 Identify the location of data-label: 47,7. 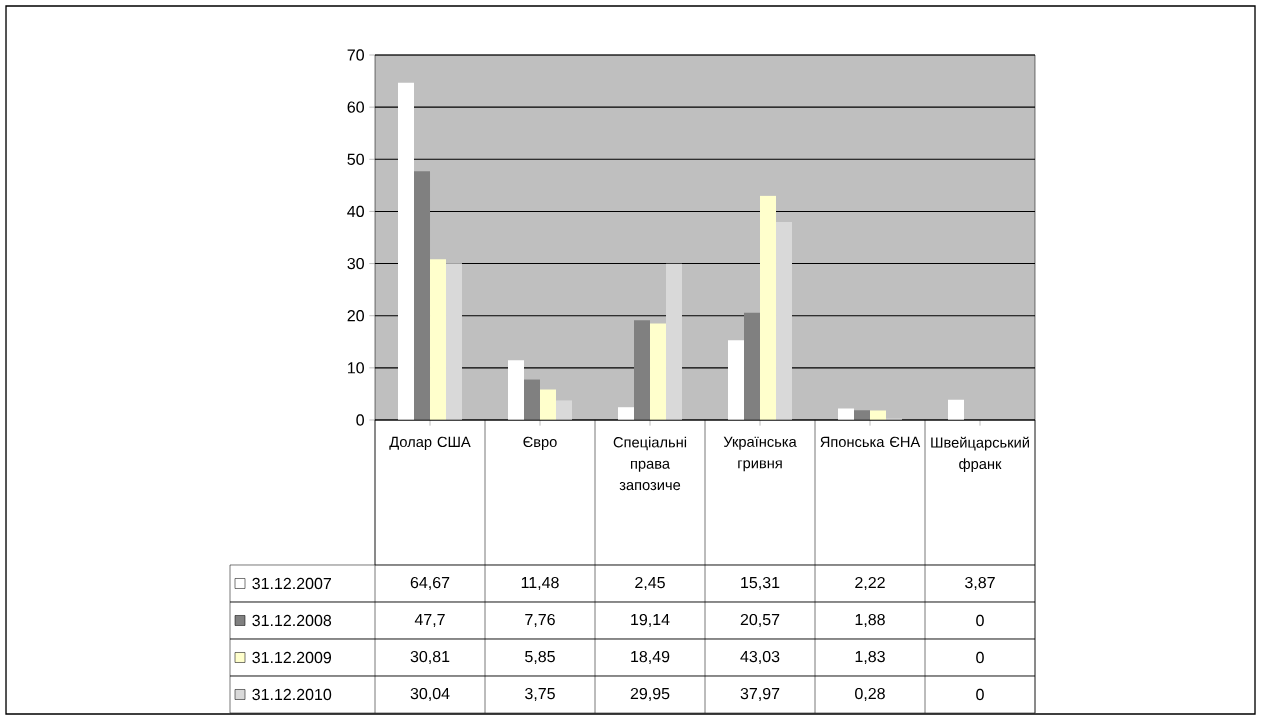
(429, 620).